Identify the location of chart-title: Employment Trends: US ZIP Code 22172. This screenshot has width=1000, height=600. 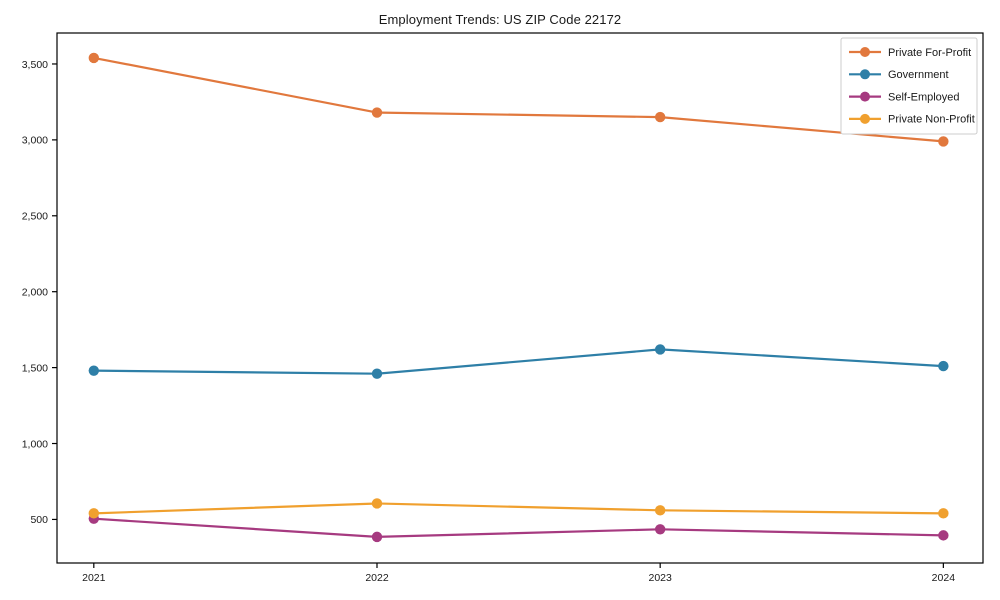
(500, 19).